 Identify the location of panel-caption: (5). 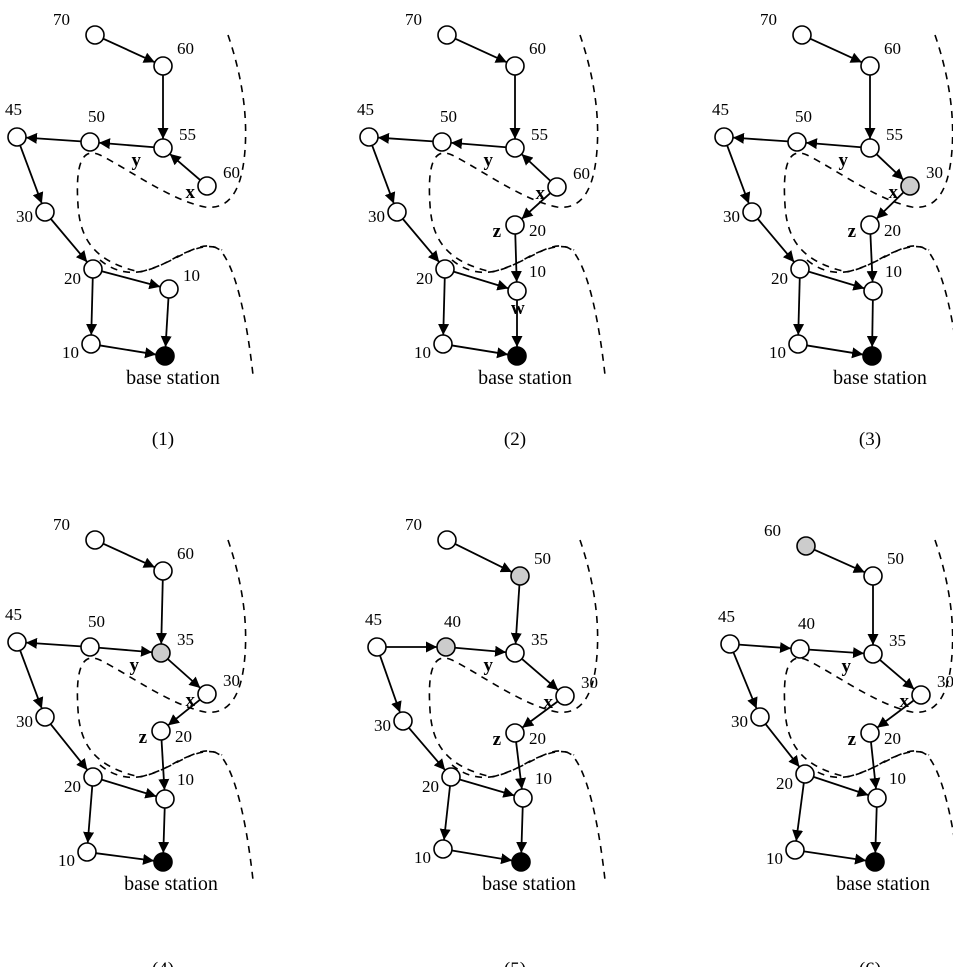
(515, 963).